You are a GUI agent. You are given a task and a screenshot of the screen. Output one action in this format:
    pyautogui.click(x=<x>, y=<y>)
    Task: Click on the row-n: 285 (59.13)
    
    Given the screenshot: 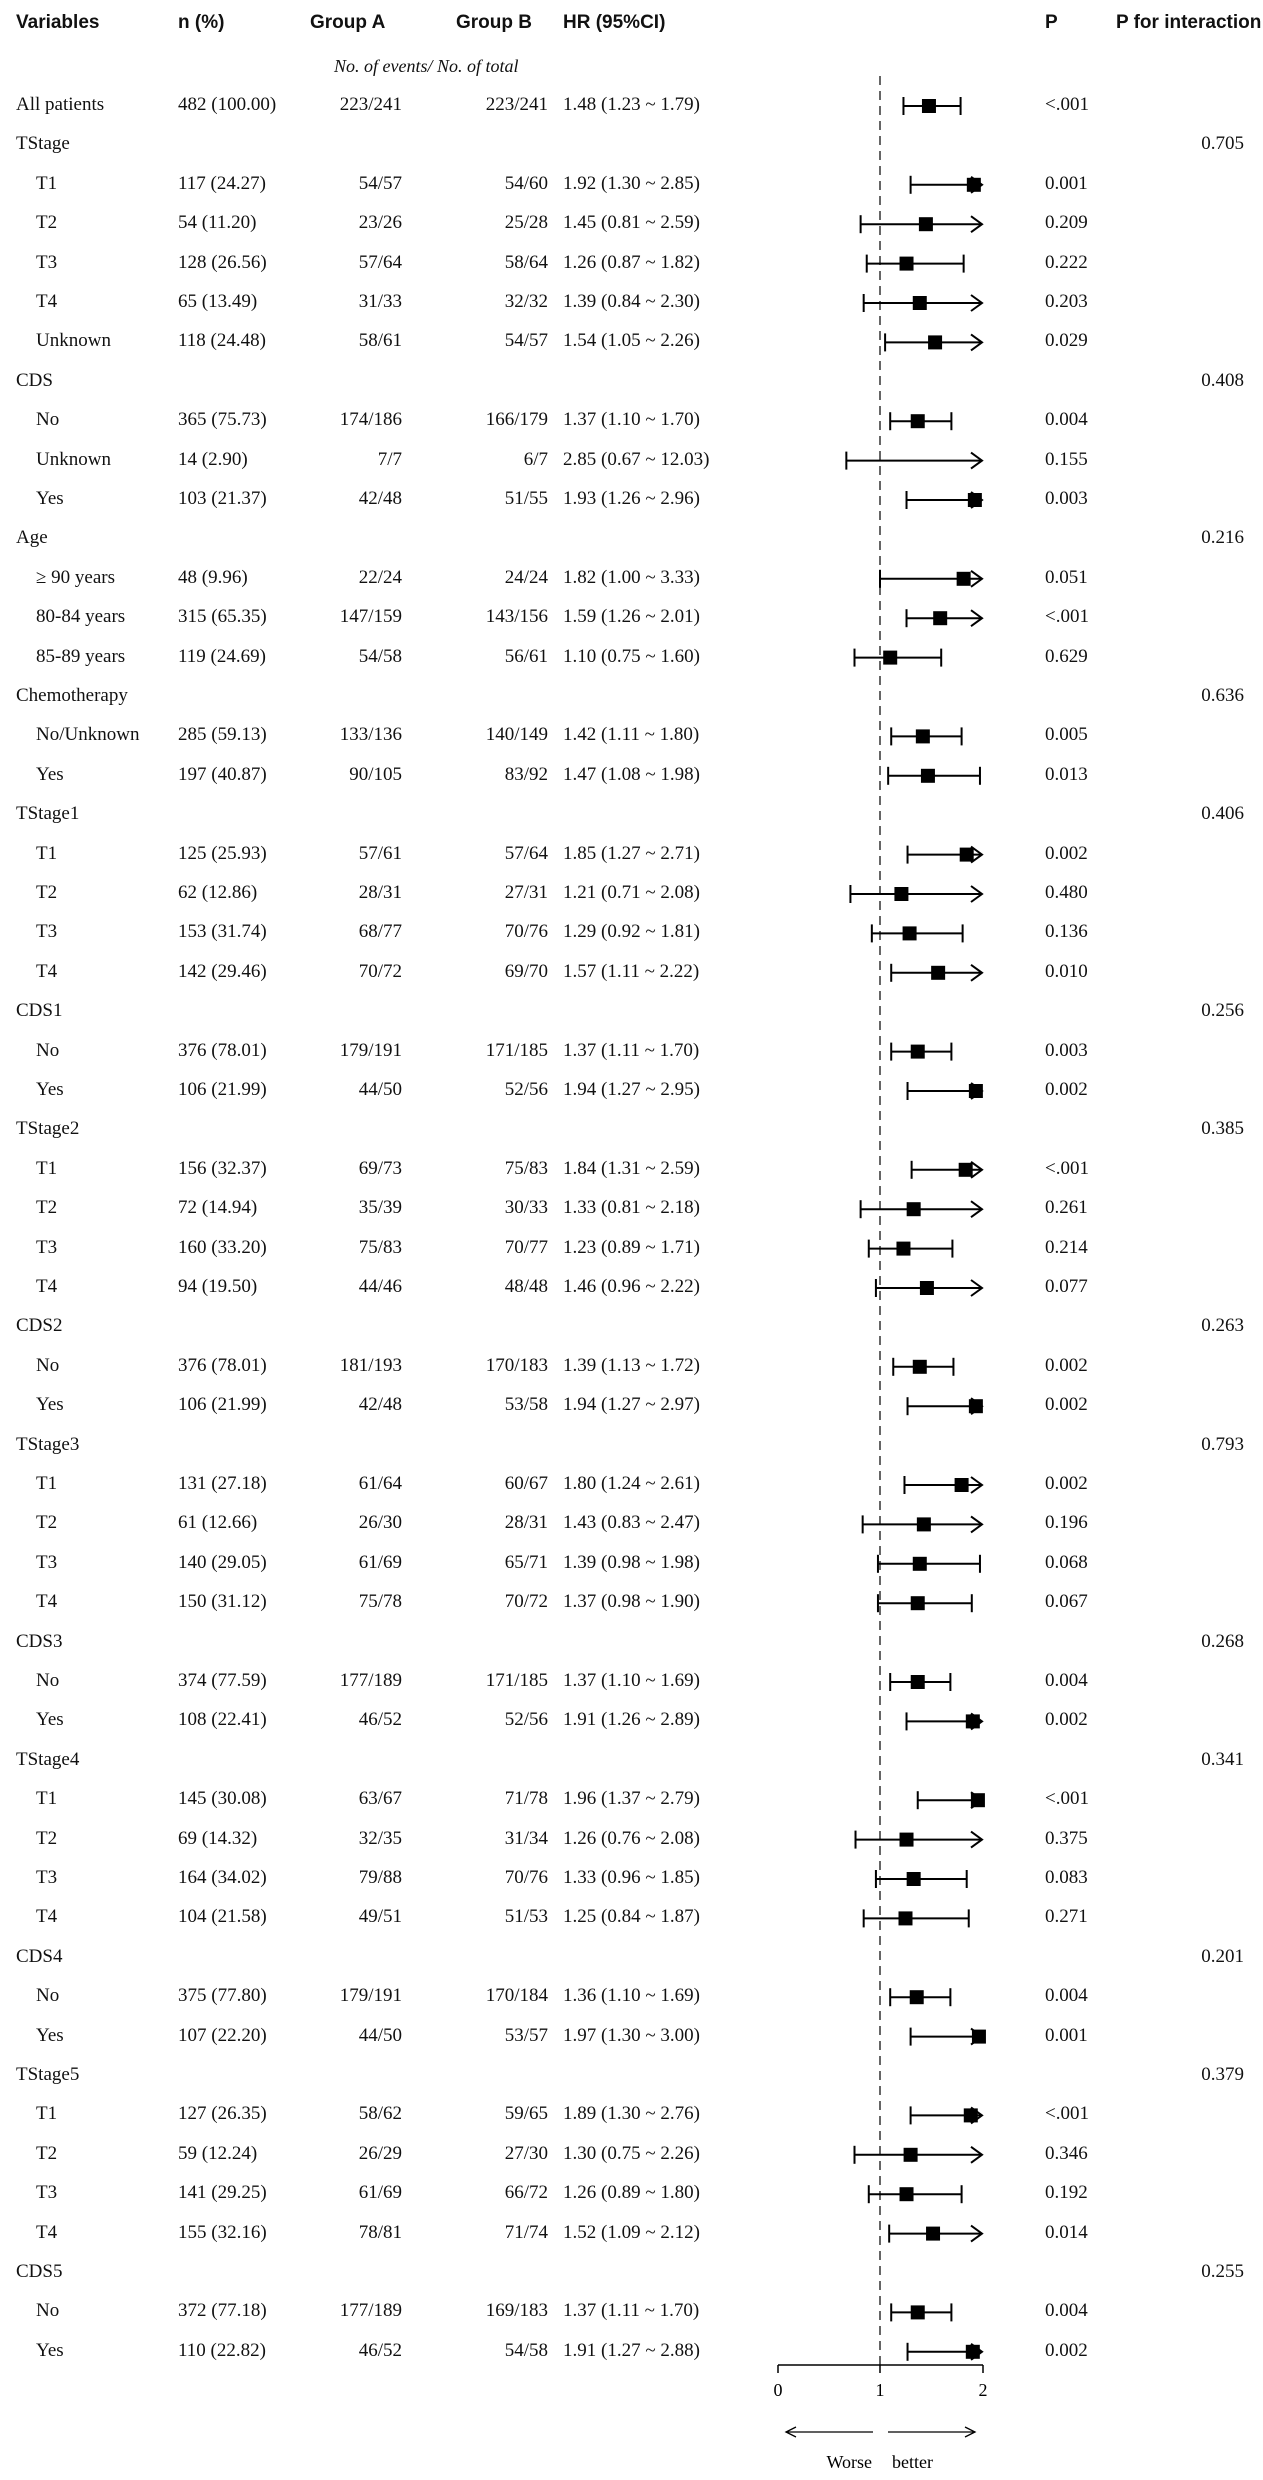 What is the action you would take?
    pyautogui.click(x=222, y=735)
    